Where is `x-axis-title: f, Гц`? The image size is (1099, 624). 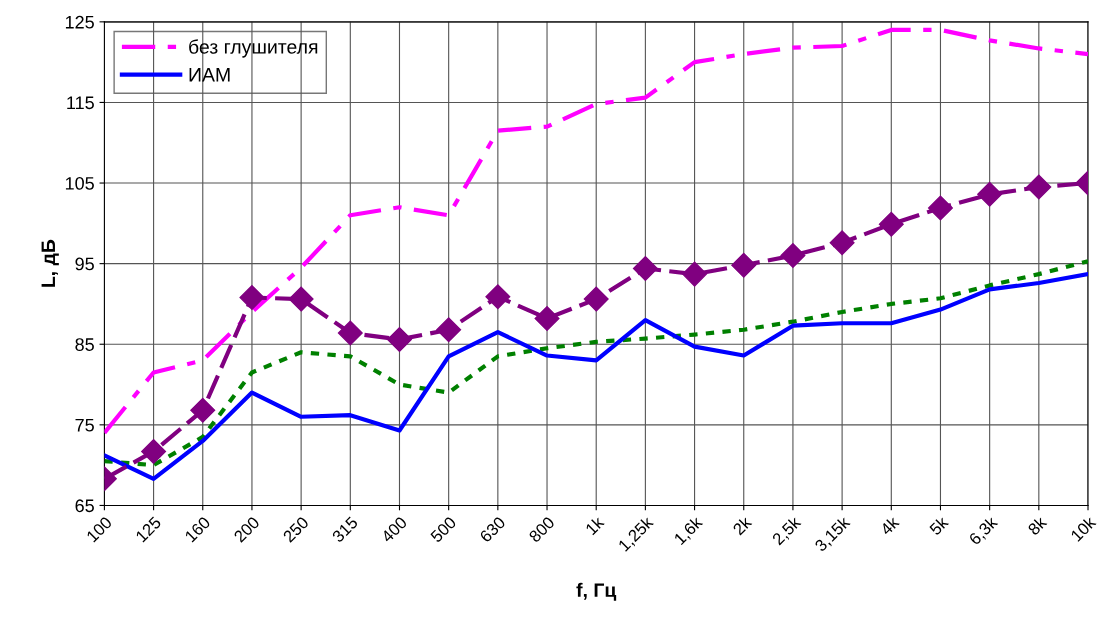
x-axis-title: f, Гц is located at coordinates (596, 591).